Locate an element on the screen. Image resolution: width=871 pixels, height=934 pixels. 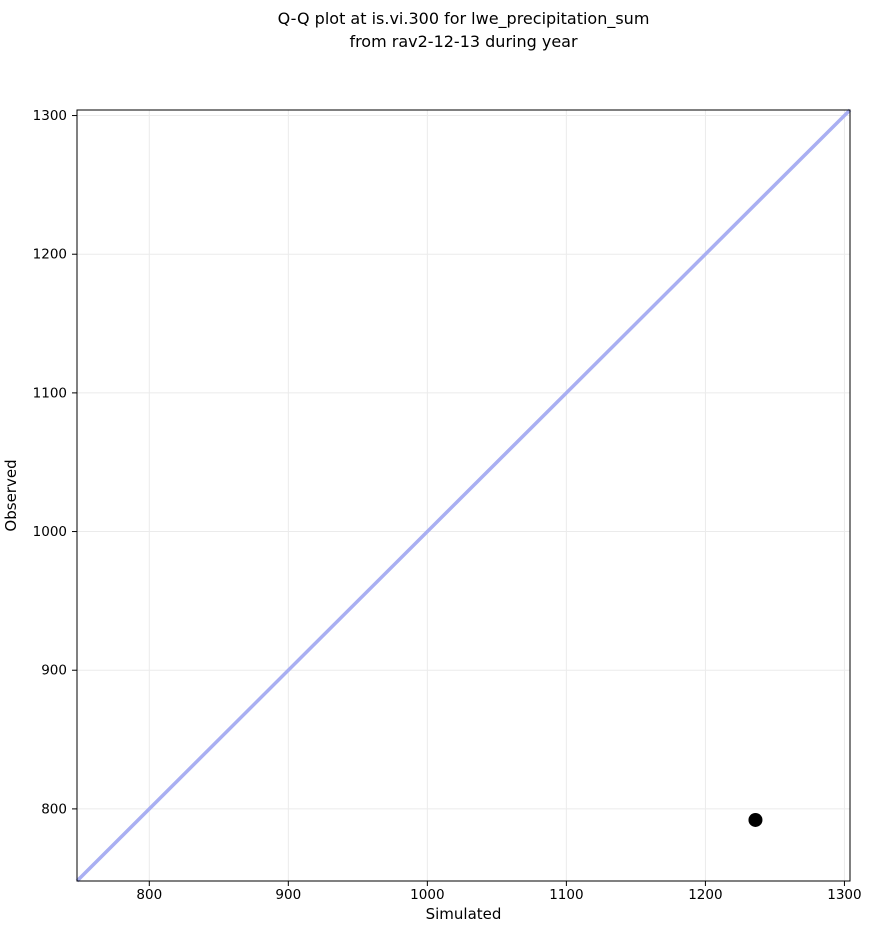
x-tick-label-1300: 1300 is located at coordinates (844, 895).